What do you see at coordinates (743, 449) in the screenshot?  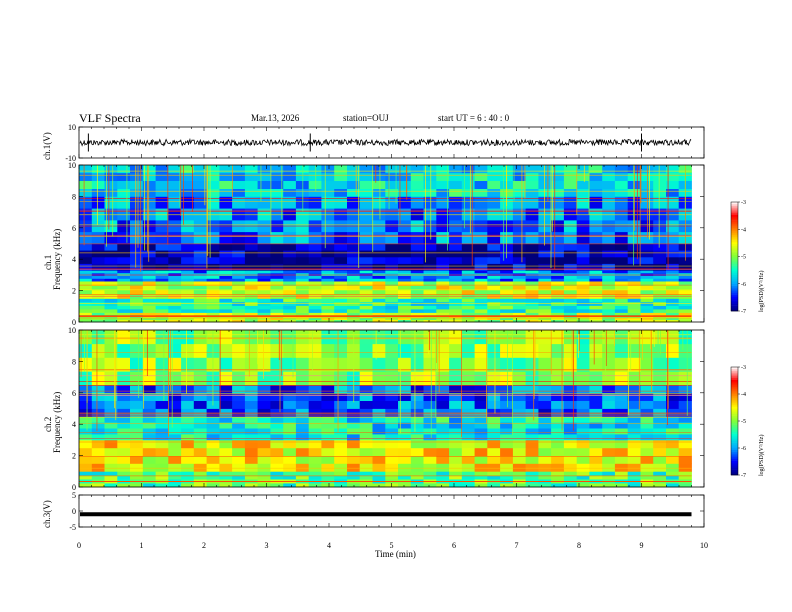 I see `colorbar-tick-label: -6` at bounding box center [743, 449].